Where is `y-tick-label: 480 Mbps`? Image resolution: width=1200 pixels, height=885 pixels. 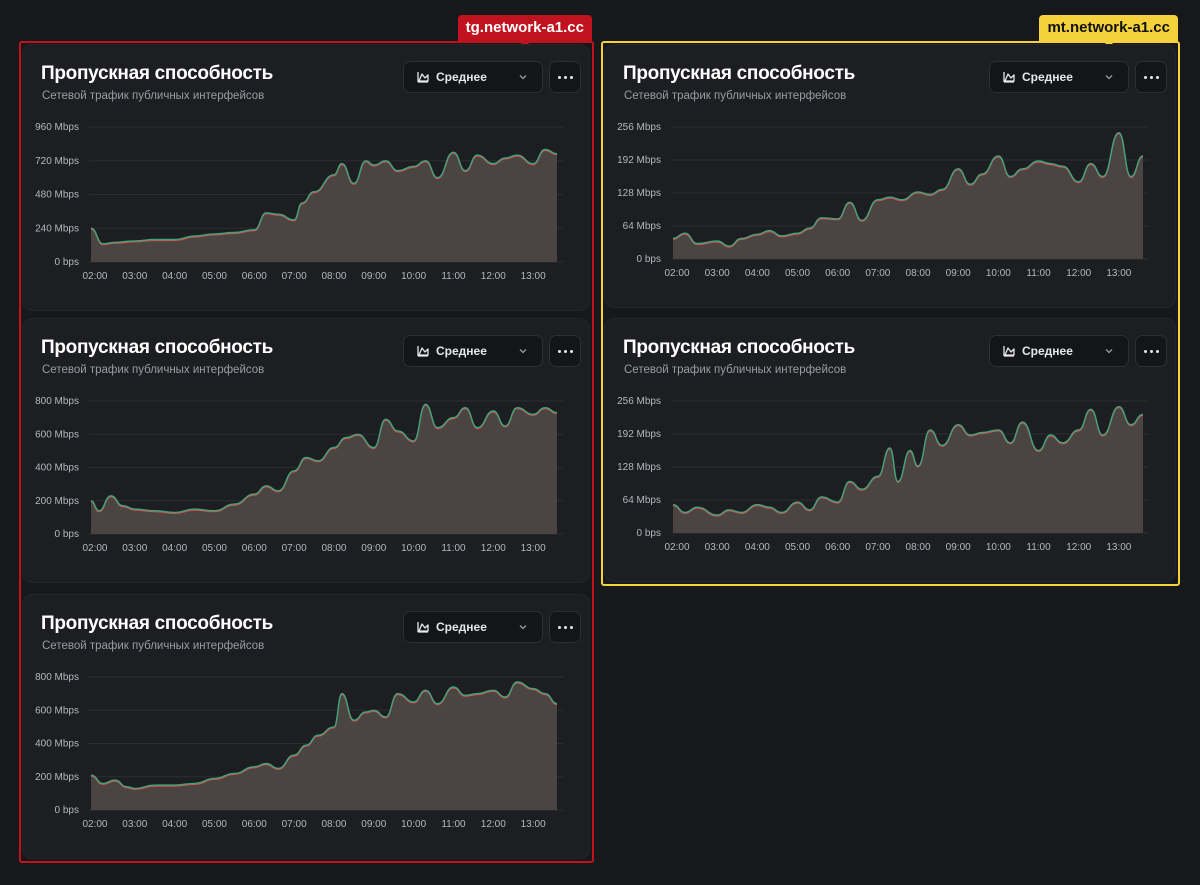 y-tick-label: 480 Mbps is located at coordinates (57, 195).